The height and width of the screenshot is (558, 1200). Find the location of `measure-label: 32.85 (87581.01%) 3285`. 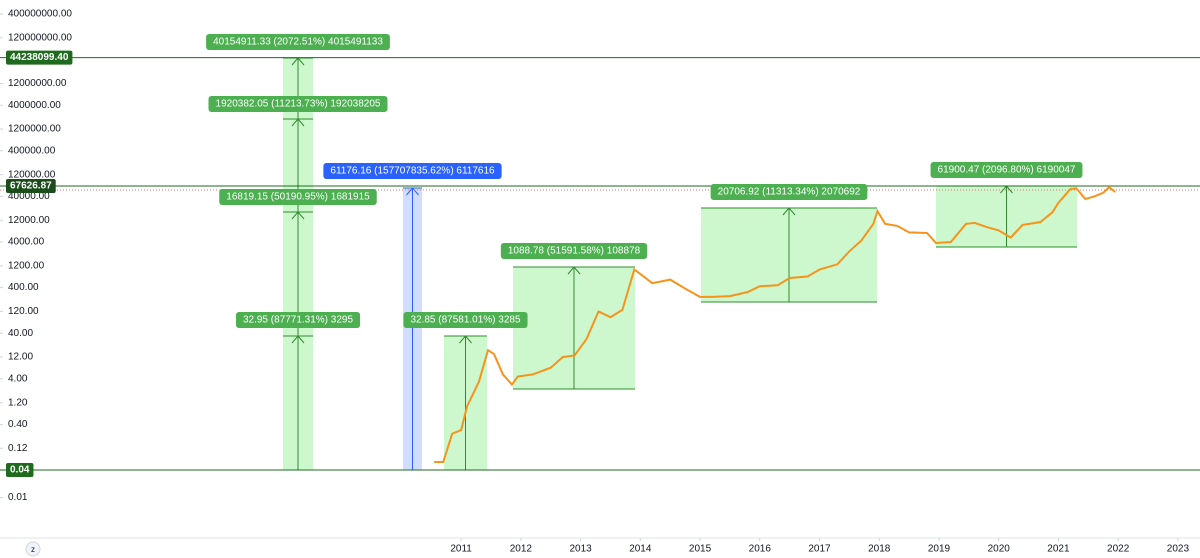

measure-label: 32.85 (87581.01%) 3285 is located at coordinates (465, 320).